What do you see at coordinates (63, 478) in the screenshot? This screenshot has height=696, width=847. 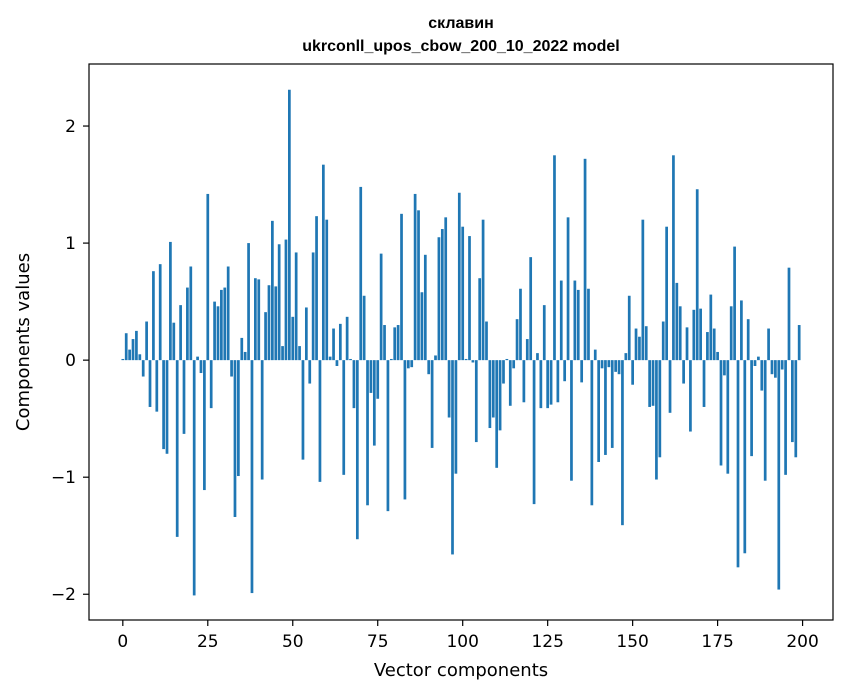 I see `y-tick-label: −1` at bounding box center [63, 478].